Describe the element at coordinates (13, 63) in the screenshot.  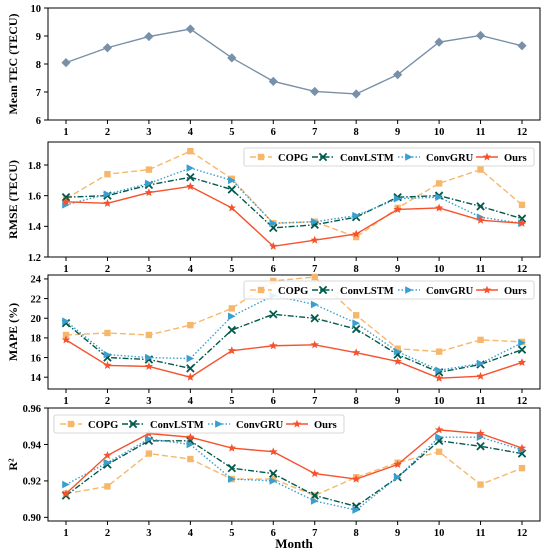
I see `y-axis-label: Mean TEC (TECU)` at that location.